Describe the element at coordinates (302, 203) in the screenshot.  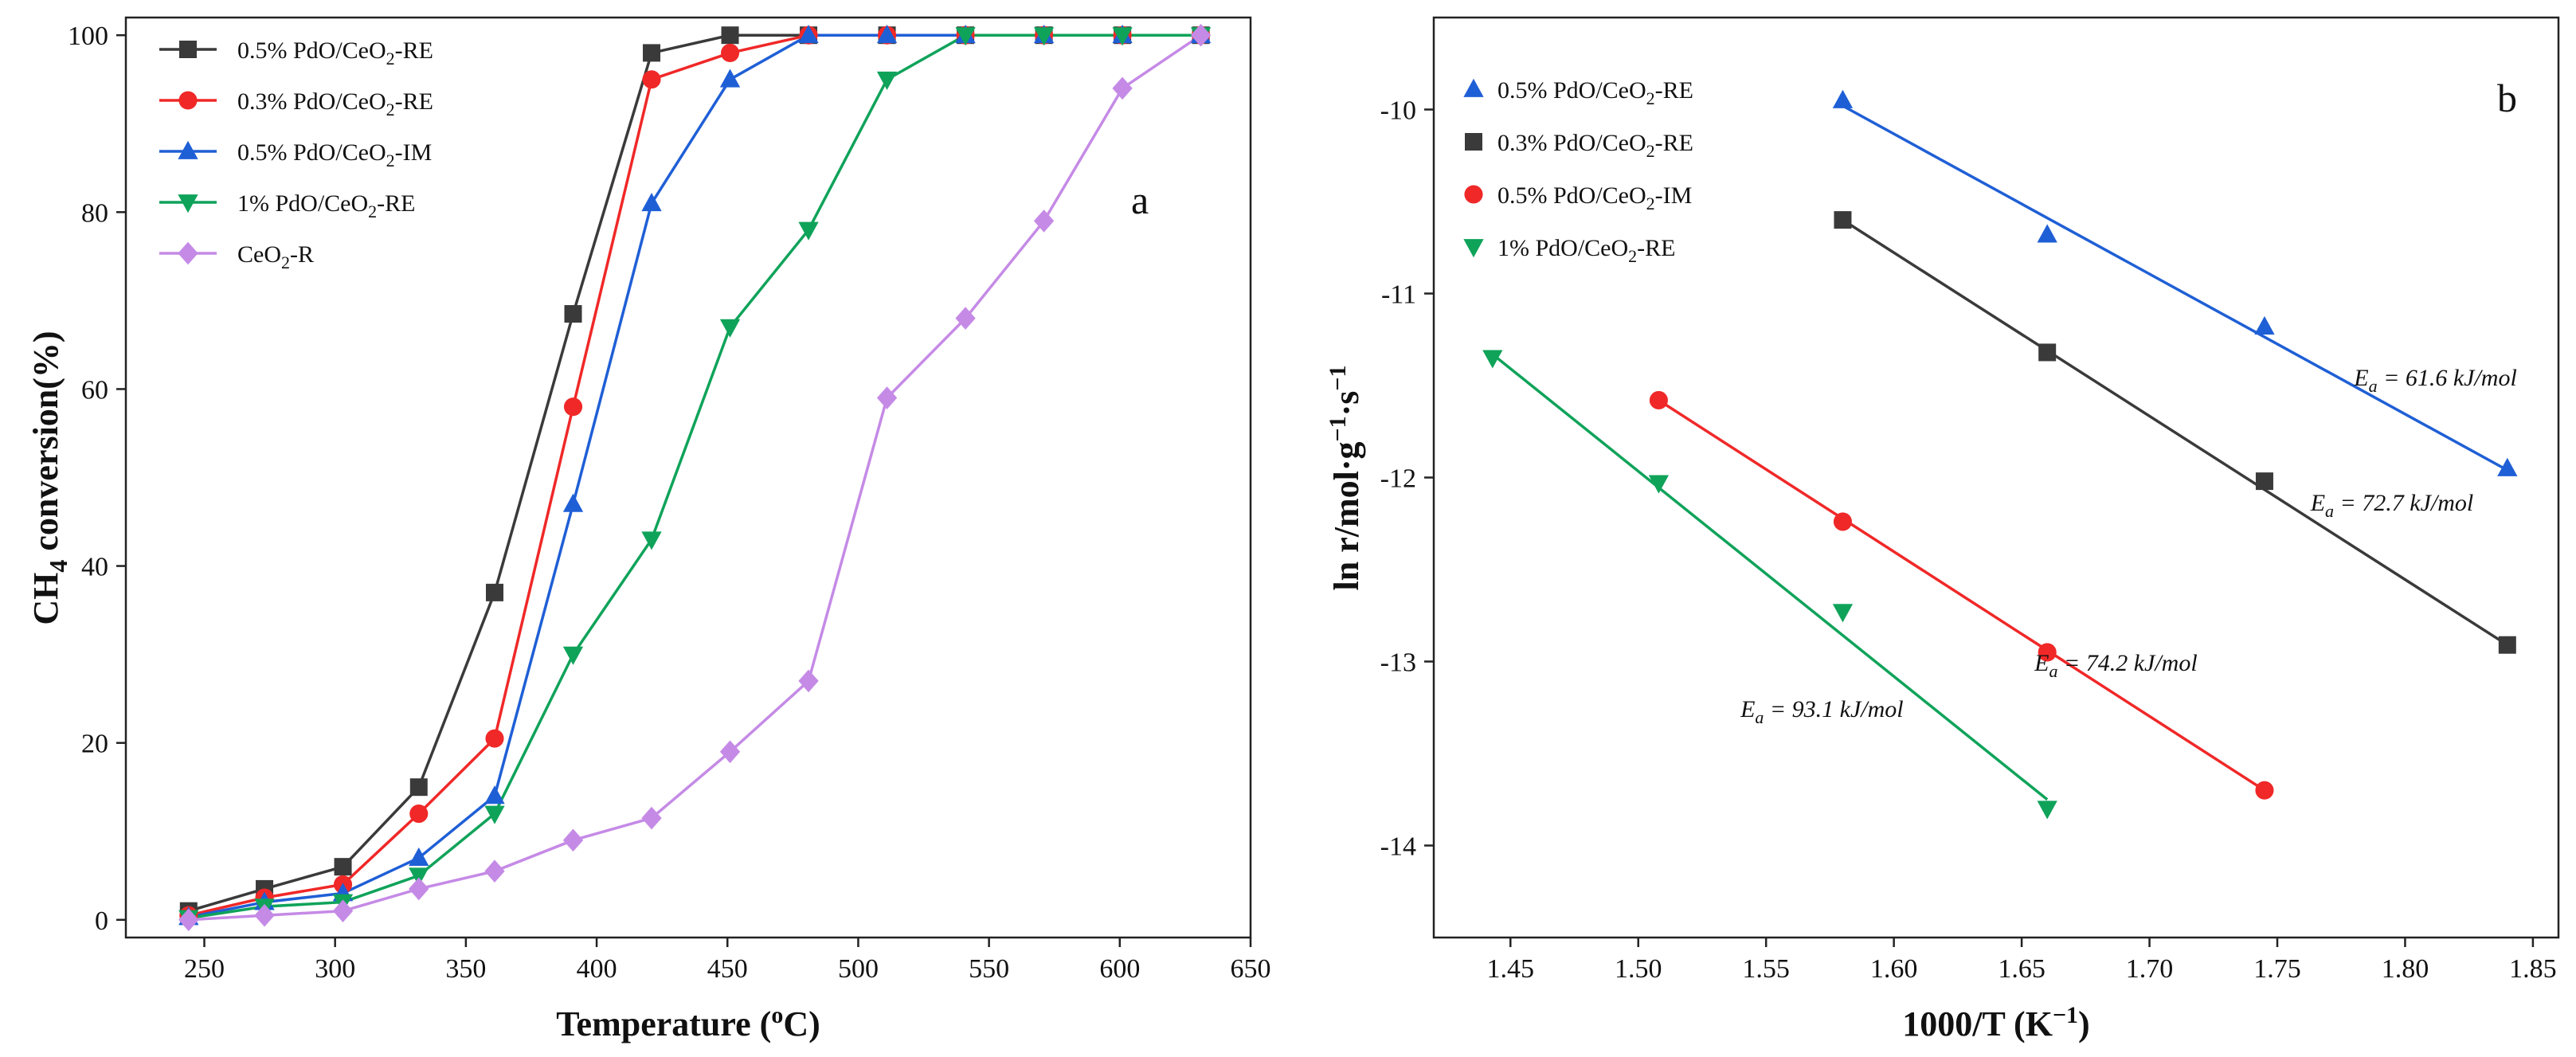
I see `panel-a-legend-label-main: 1% PdO/CeO` at that location.